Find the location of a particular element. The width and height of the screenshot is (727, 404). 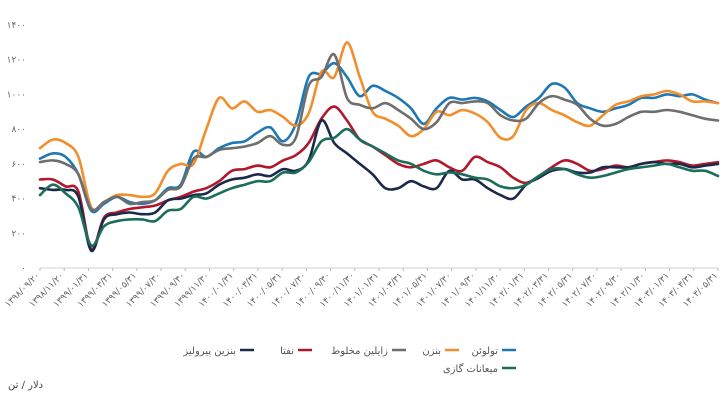

y-tick-label: ۴۰۰ is located at coordinates (18, 200).